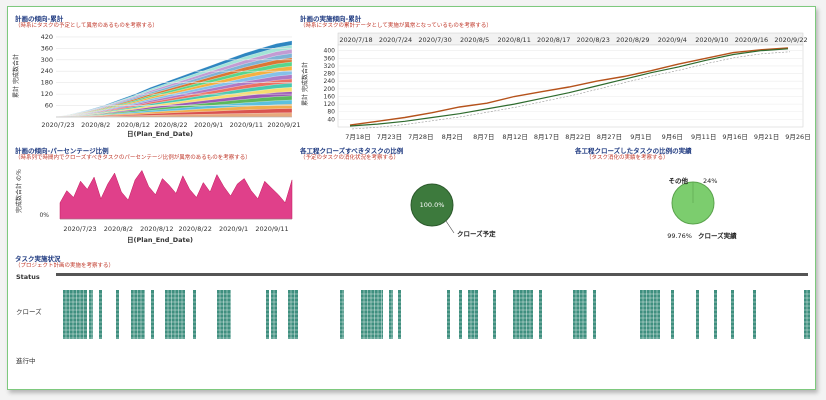 Image resolution: width=826 pixels, height=400 pixels. What do you see at coordinates (330, 89) in the screenshot?
I see `planactual-ytick-4: 200` at bounding box center [330, 89].